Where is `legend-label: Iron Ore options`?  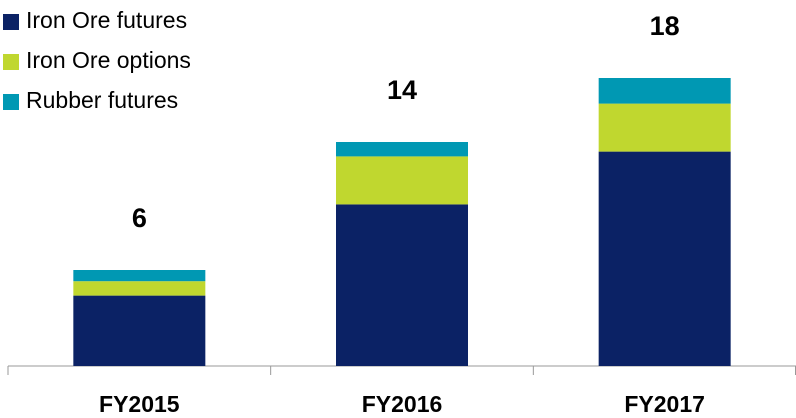 legend-label: Iron Ore options is located at coordinates (108, 60).